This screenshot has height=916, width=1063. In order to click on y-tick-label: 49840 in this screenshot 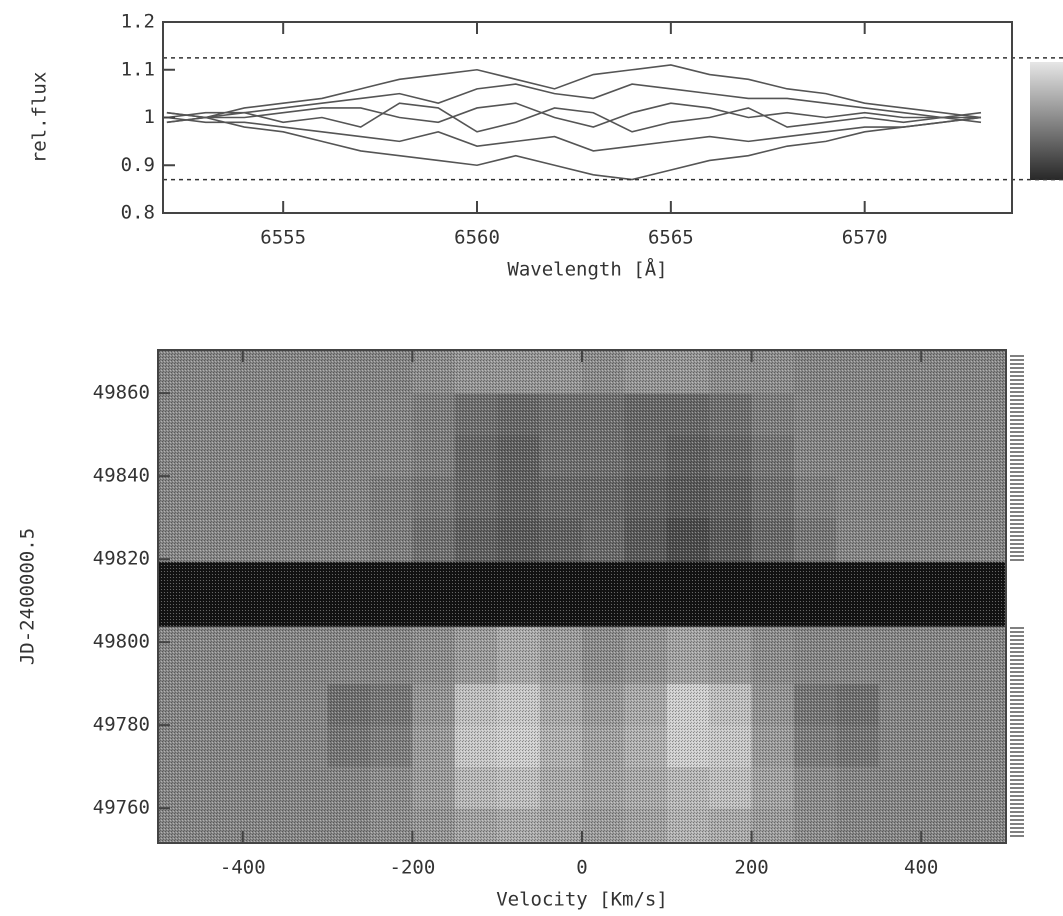, I will do `click(121, 476)`.